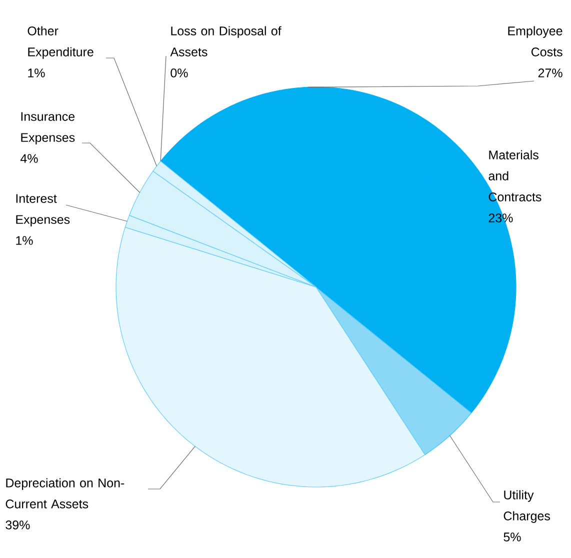  I want to click on data-label: 39%, so click(18, 525).